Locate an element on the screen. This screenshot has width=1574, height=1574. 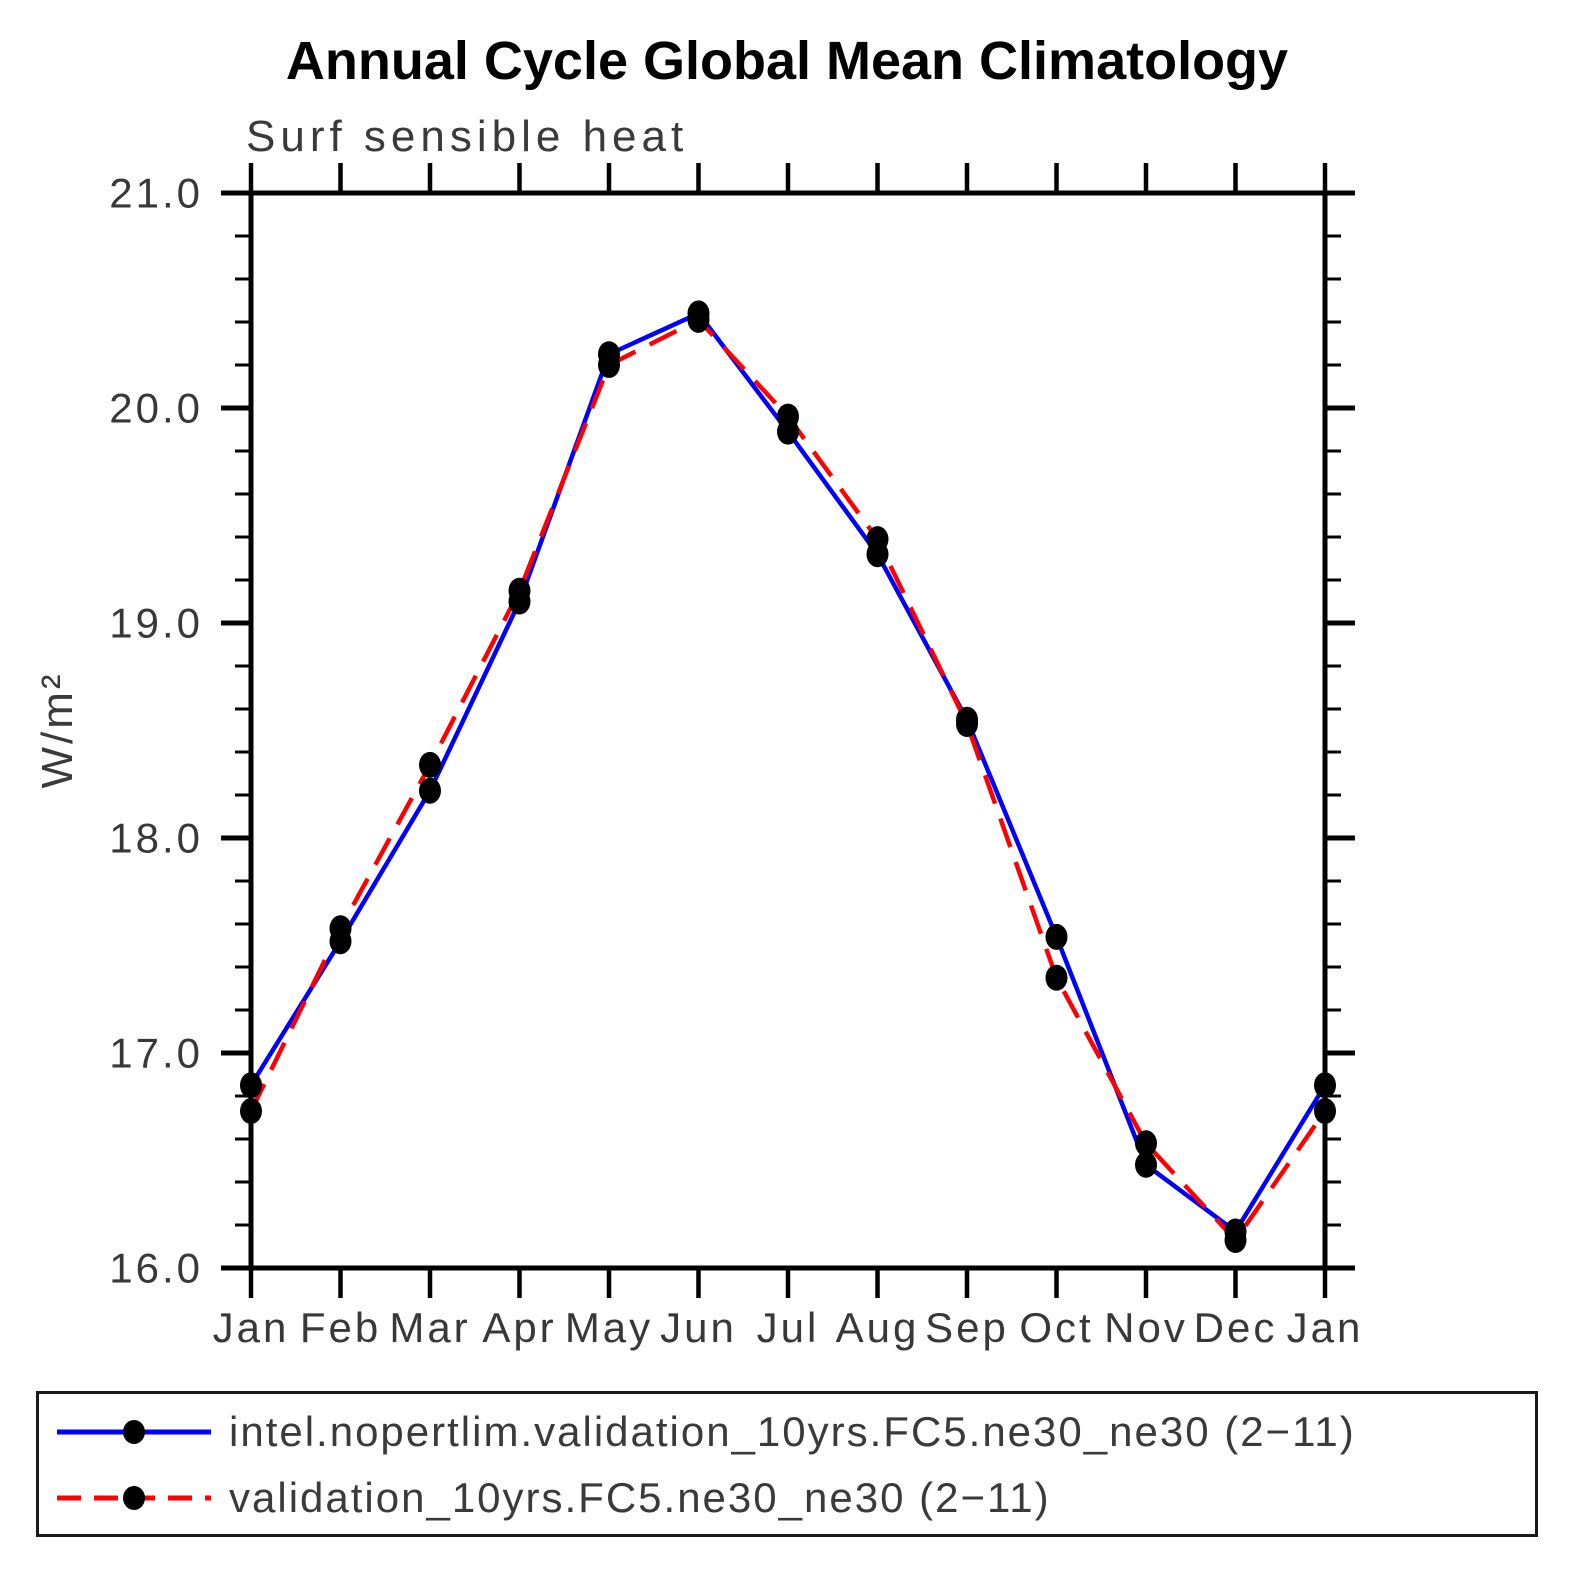
y-tick-label: 16.0 is located at coordinates (156, 1268).